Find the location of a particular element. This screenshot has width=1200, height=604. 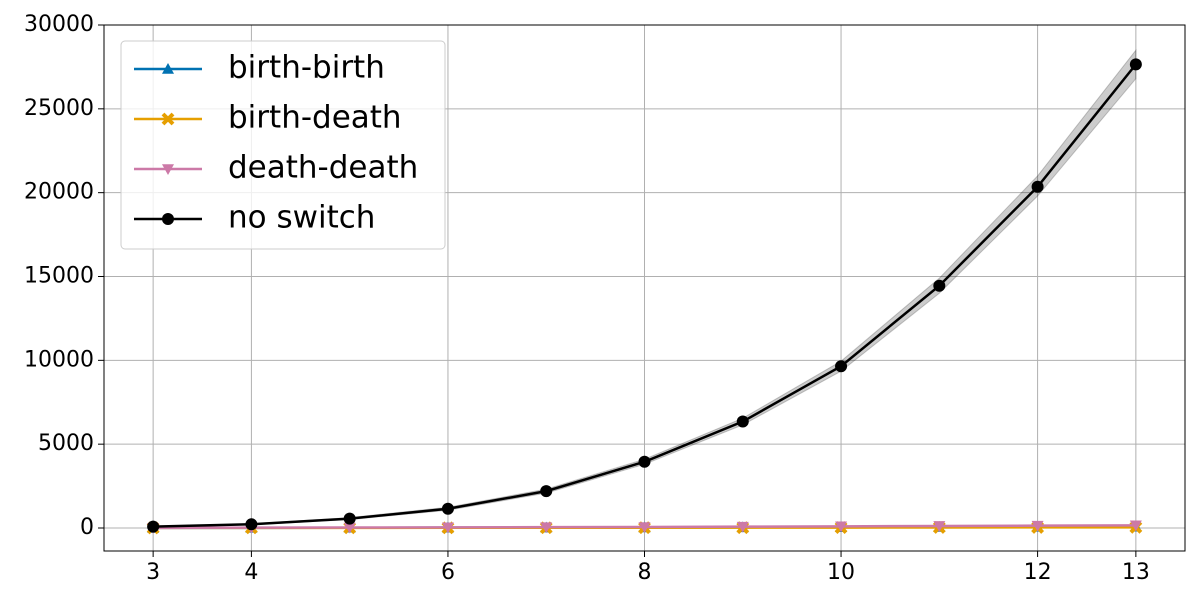

x-tick-label: 4 is located at coordinates (251, 572).